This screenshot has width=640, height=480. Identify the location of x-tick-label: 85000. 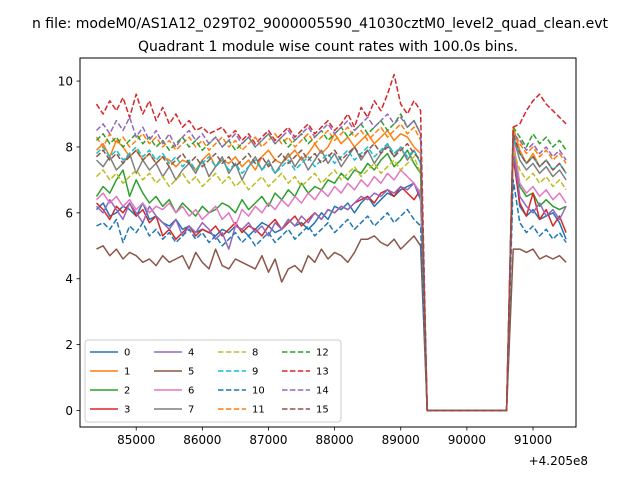
(136, 440).